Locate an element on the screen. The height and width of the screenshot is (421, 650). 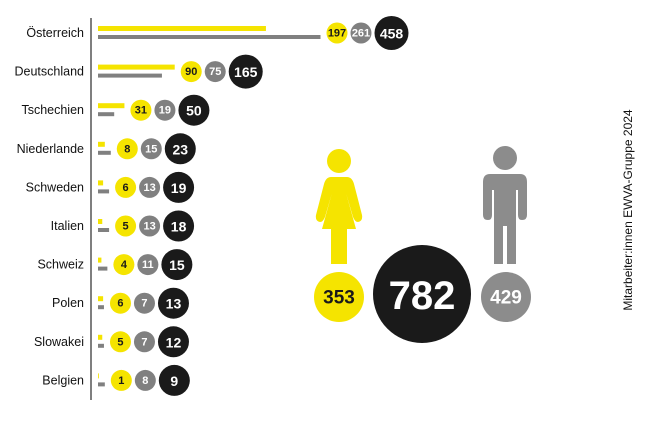
value-women: 31 is located at coordinates (141, 110).